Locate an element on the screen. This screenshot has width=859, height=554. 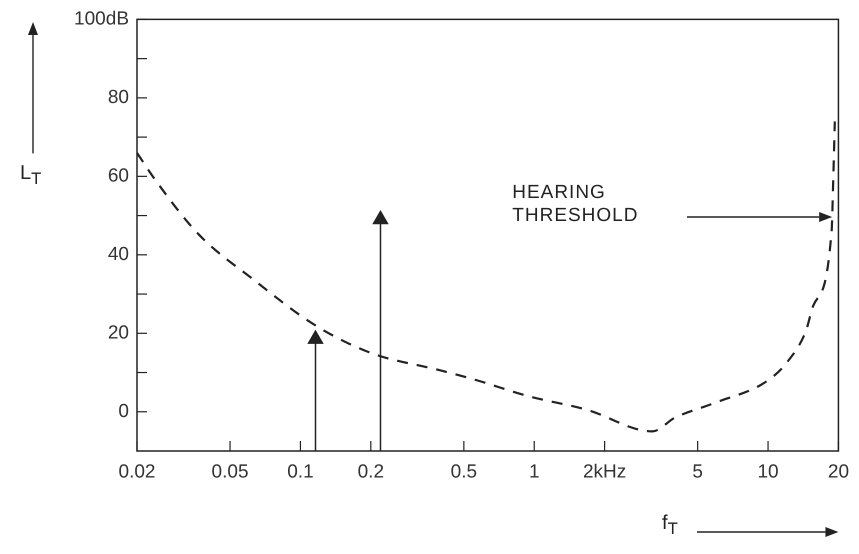
y-axis-title: L$_{T}$ is located at coordinates (31, 175).